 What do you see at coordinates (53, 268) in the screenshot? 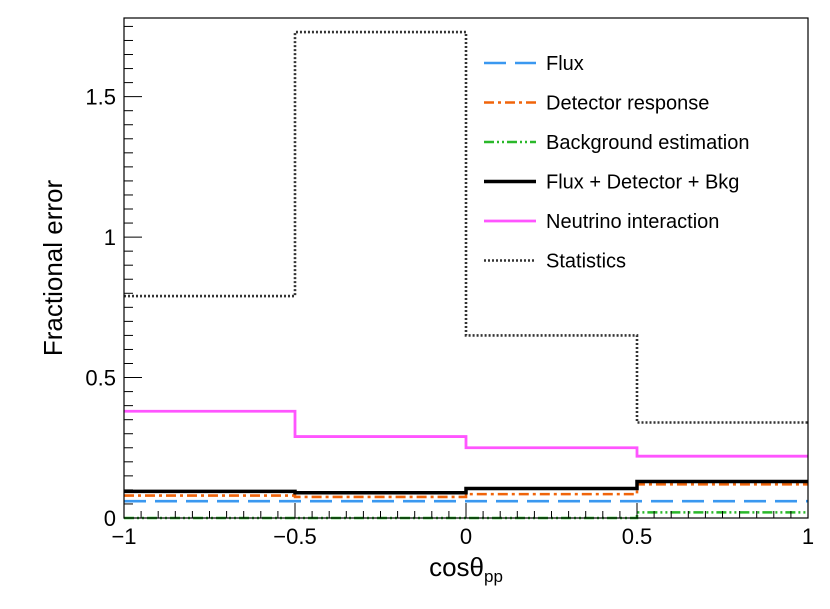
I see `y-axis-label: Fractional error` at bounding box center [53, 268].